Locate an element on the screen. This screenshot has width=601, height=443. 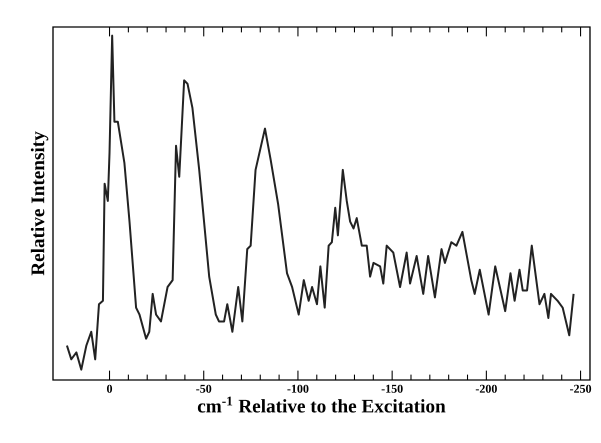
x-tick-label: 0 is located at coordinates (109, 388).